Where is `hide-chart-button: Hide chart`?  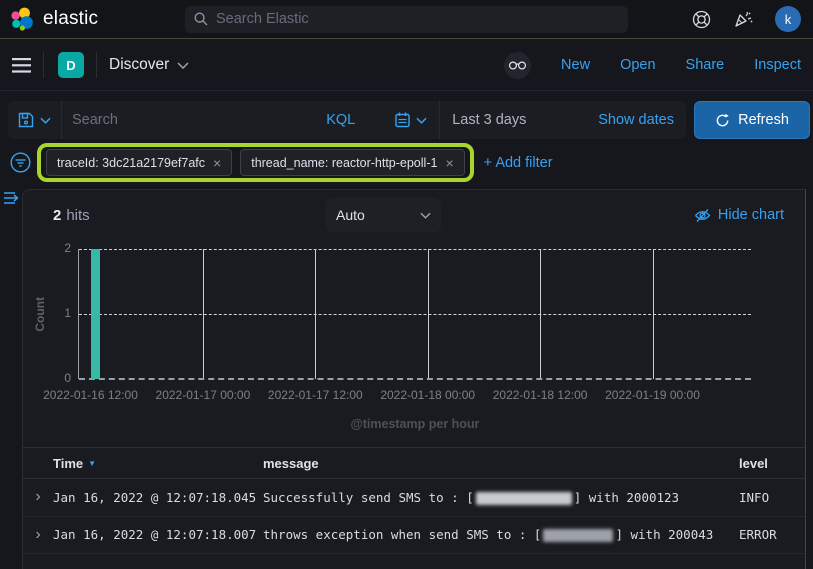 hide-chart-button: Hide chart is located at coordinates (749, 215).